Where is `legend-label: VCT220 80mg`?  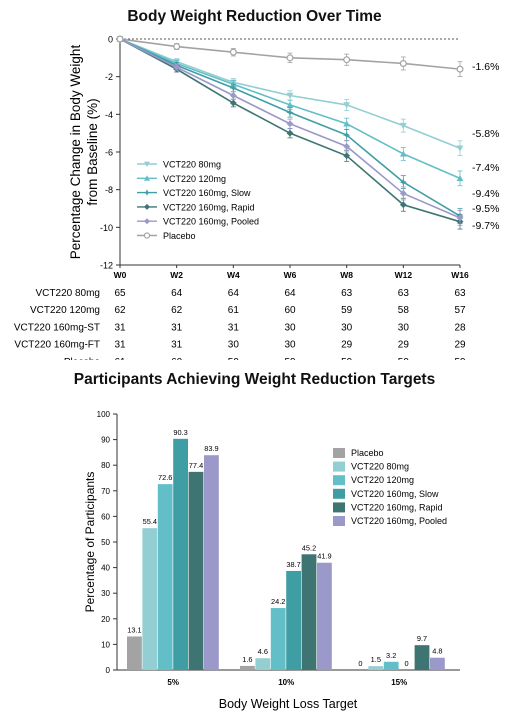
legend-label: VCT220 80mg is located at coordinates (380, 467).